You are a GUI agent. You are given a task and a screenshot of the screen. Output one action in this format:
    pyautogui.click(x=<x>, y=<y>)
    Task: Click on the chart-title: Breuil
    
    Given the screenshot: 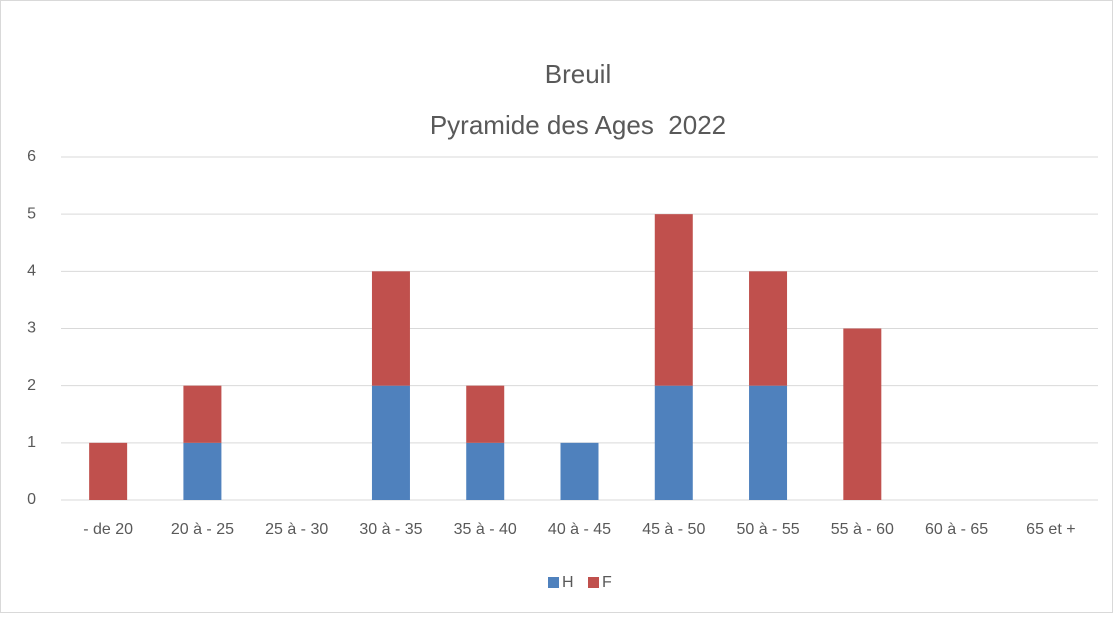 What is the action you would take?
    pyautogui.click(x=578, y=74)
    